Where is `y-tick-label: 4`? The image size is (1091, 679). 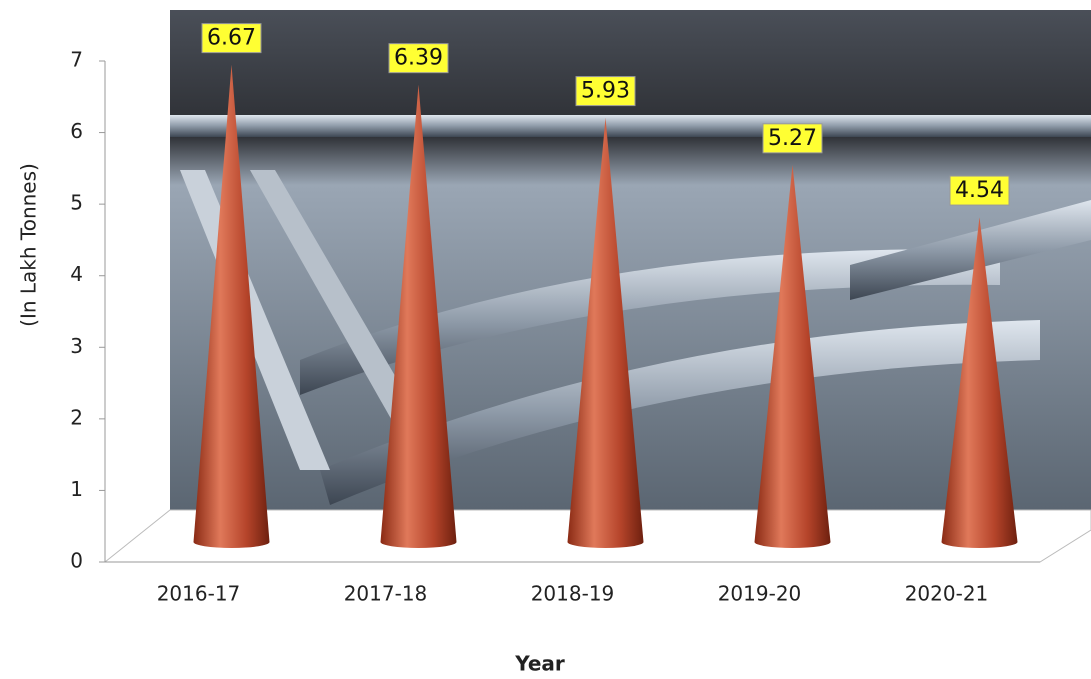
y-tick-label: 4 is located at coordinates (76, 274).